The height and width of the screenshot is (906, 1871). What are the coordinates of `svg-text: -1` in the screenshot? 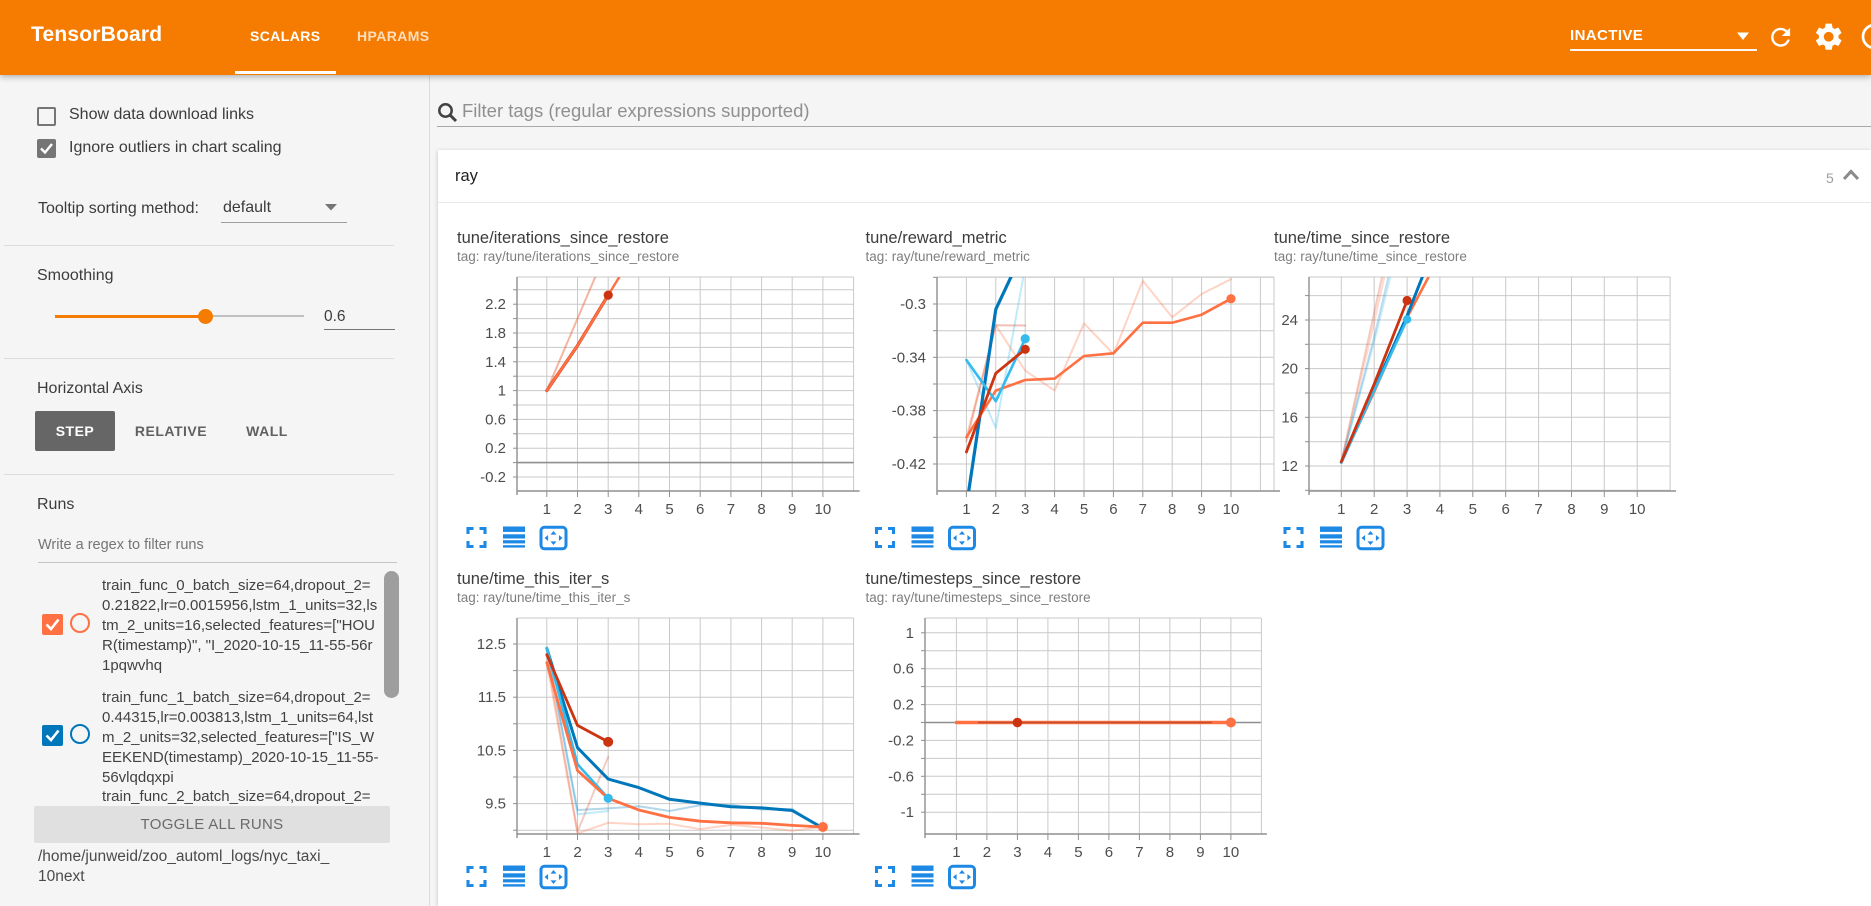 It's located at (907, 812).